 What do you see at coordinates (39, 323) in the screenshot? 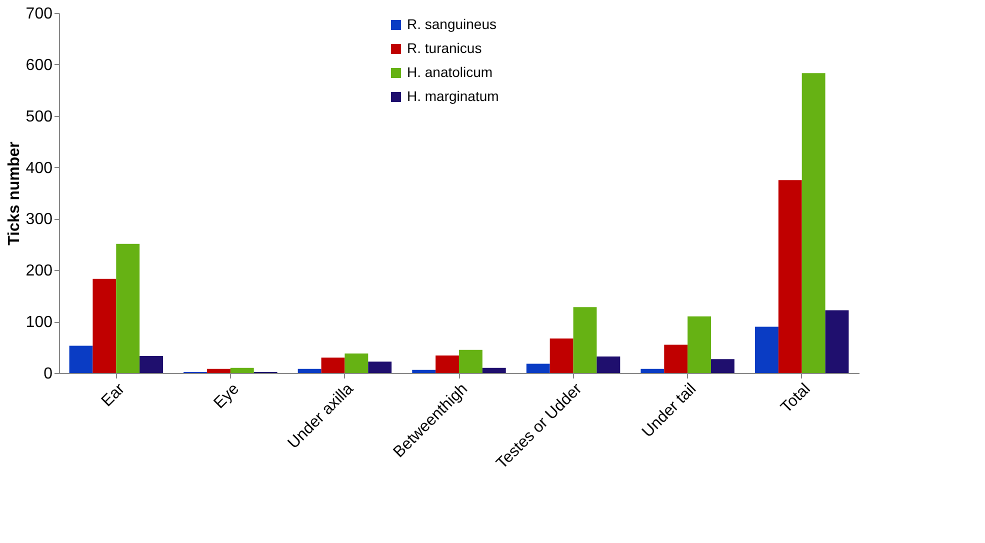
I see `y-tick-label: 100` at bounding box center [39, 323].